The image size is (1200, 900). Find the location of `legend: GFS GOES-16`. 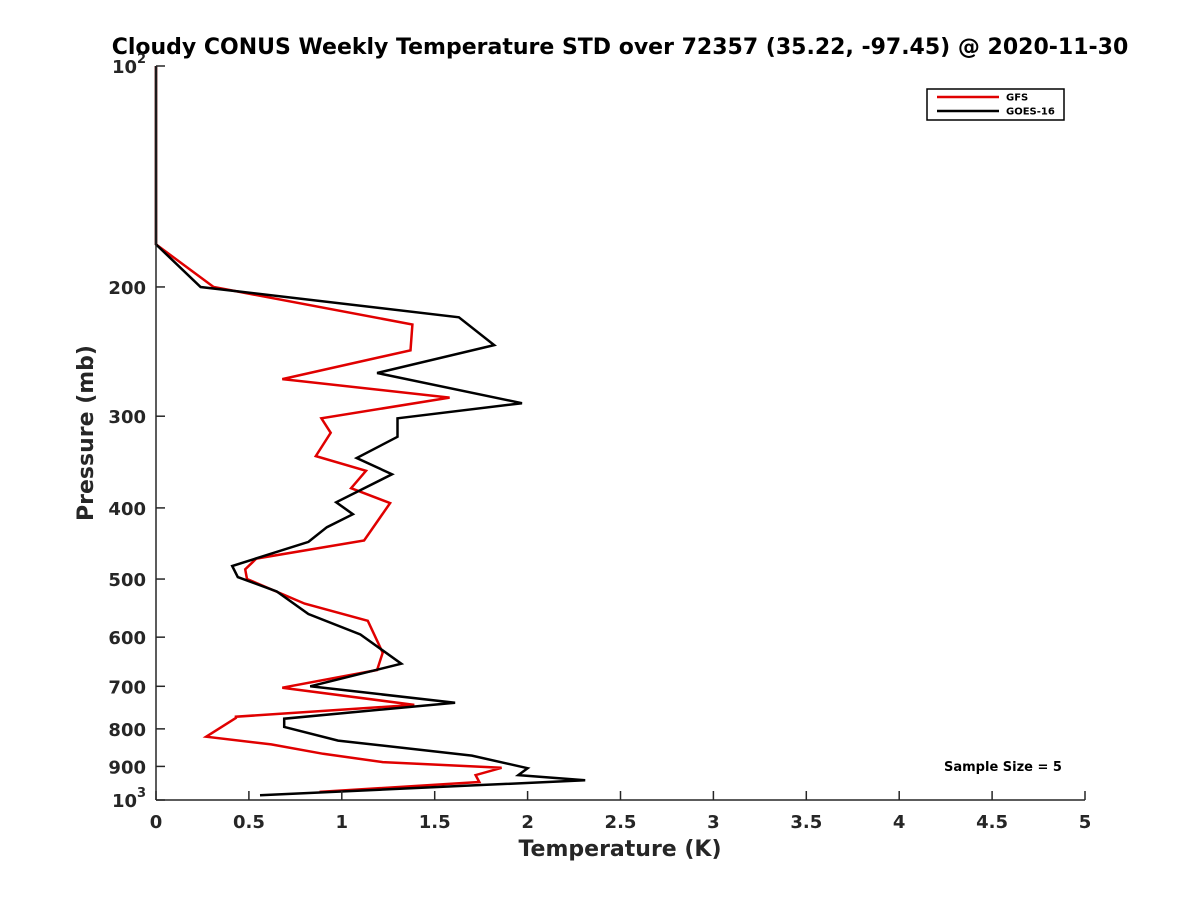

legend: GFS GOES-16 is located at coordinates (995, 104).